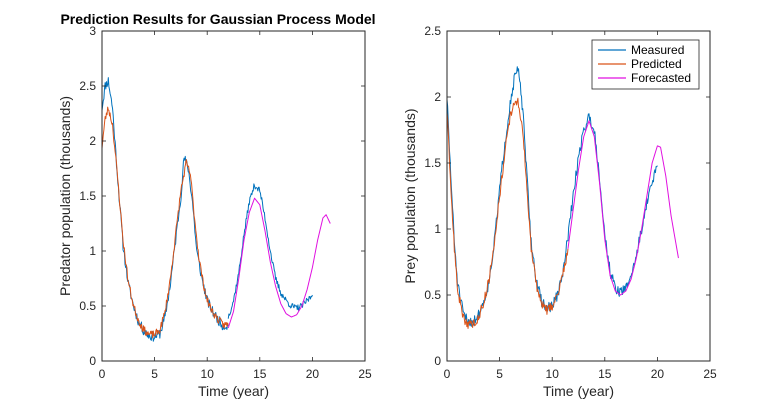 The width and height of the screenshot is (784, 405). What do you see at coordinates (657, 50) in the screenshot?
I see `legend-label-measured: Measured` at bounding box center [657, 50].